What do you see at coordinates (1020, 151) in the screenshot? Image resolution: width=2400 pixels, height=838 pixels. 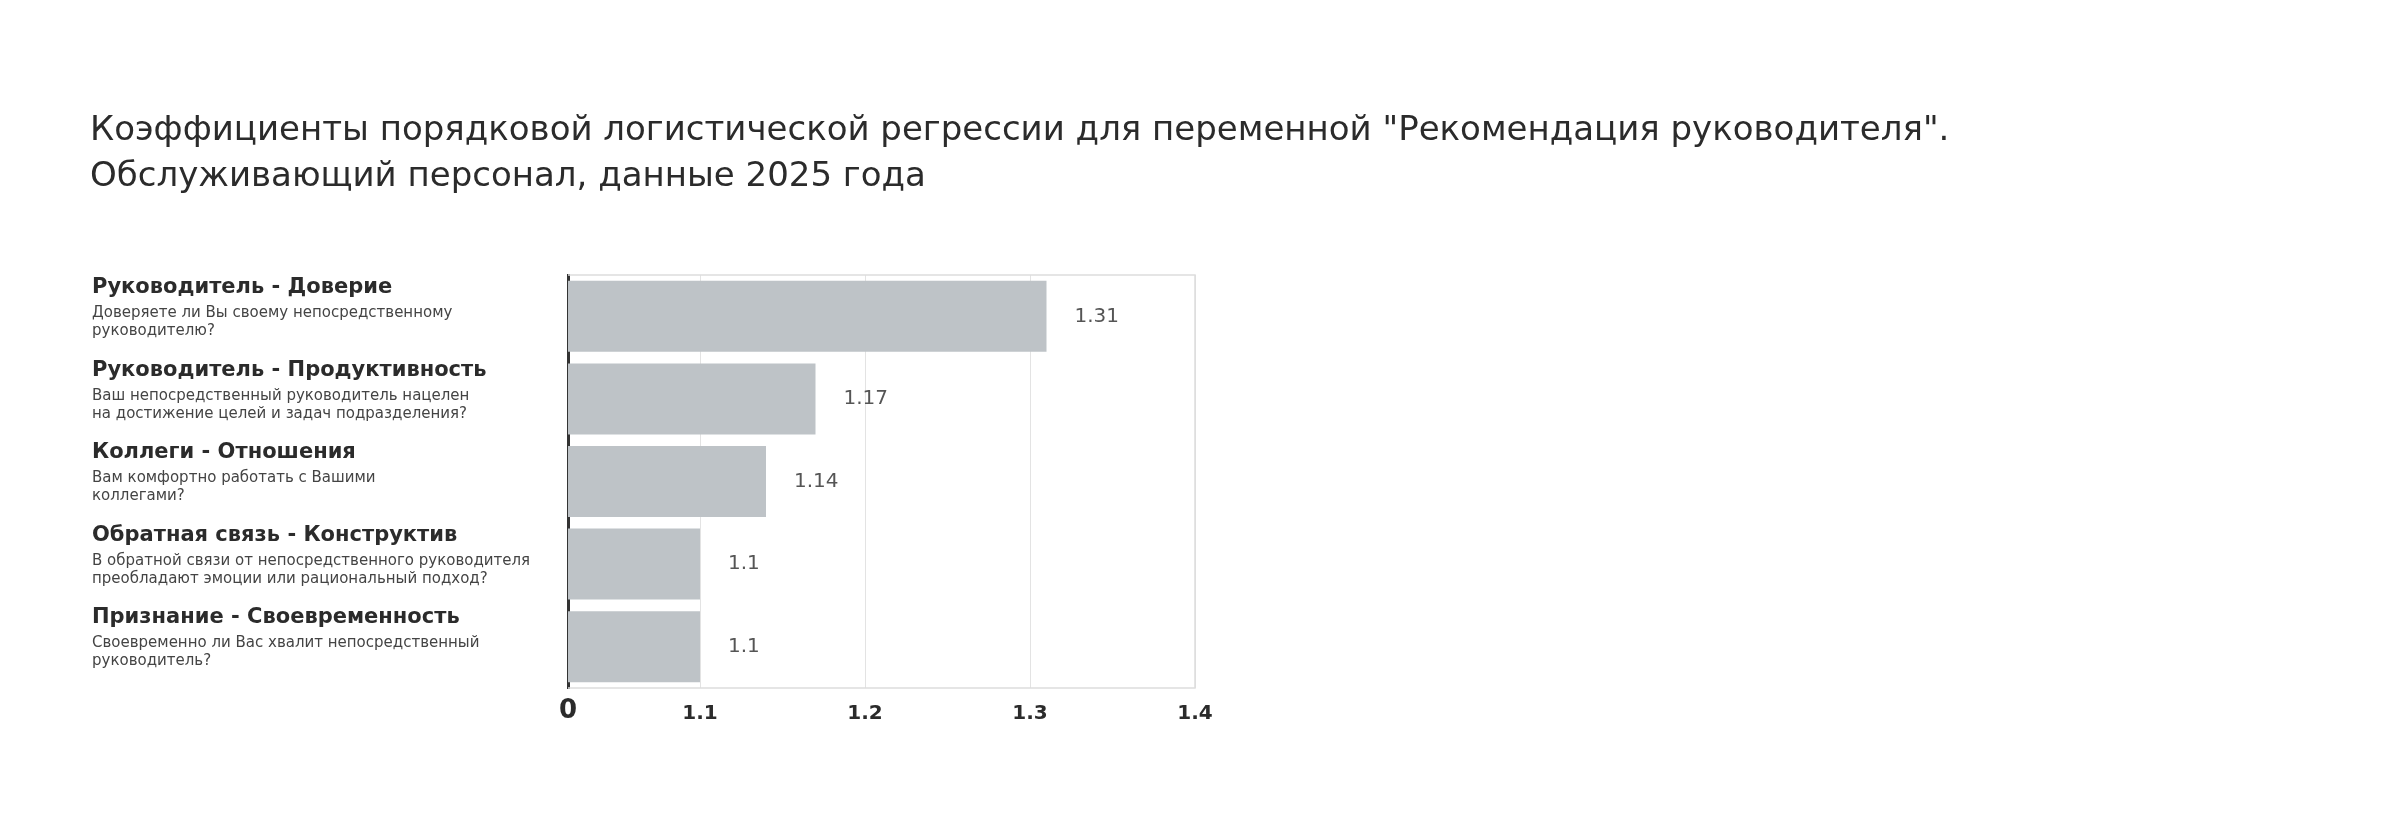 I see `chart-title: Коэффициенты порядковой логистической регрессии для переменной "Рекомендация руководителя". Обслуживающий персонал, данные 2025 года` at bounding box center [1020, 151].